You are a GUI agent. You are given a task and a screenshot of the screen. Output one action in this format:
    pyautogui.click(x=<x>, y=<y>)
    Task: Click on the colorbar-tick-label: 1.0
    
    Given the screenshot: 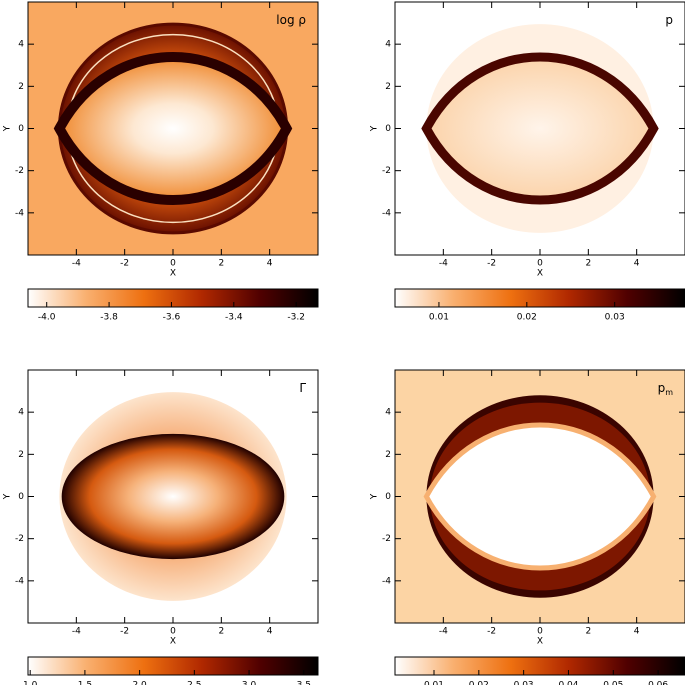 What is the action you would take?
    pyautogui.click(x=30, y=683)
    